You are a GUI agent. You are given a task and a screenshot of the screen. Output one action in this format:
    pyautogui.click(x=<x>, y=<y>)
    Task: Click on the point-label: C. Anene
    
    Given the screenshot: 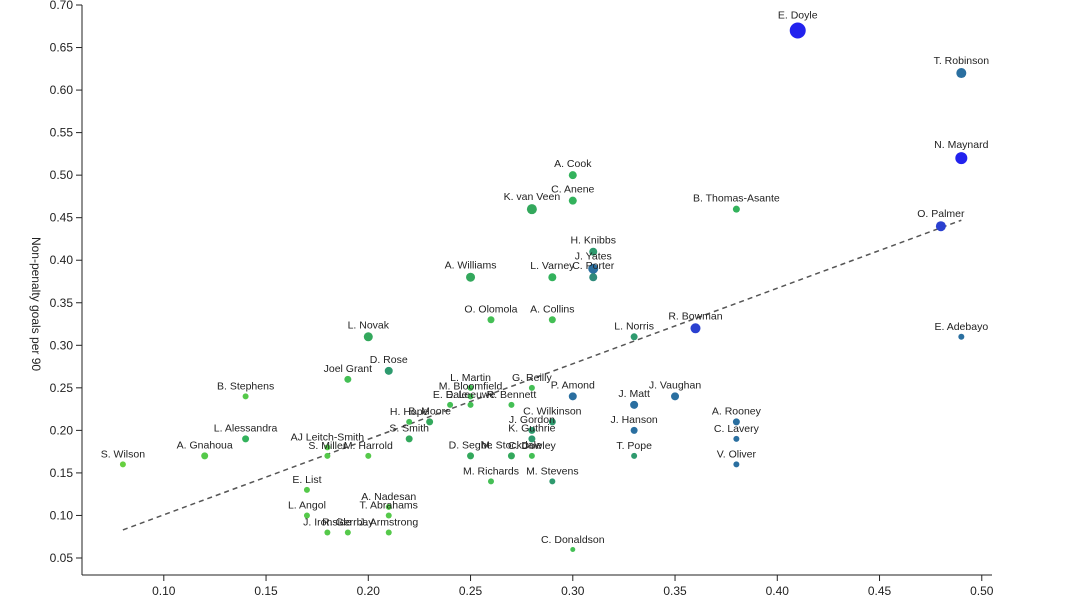 What is the action you would take?
    pyautogui.click(x=572, y=190)
    